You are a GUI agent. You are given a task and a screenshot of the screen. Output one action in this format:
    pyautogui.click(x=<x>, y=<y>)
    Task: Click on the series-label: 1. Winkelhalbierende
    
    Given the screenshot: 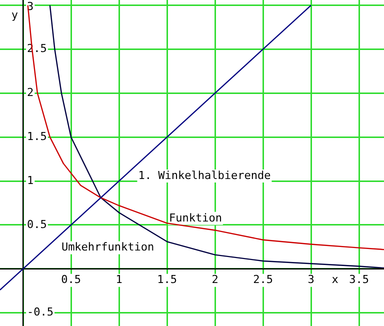 What is the action you would take?
    pyautogui.click(x=204, y=175)
    